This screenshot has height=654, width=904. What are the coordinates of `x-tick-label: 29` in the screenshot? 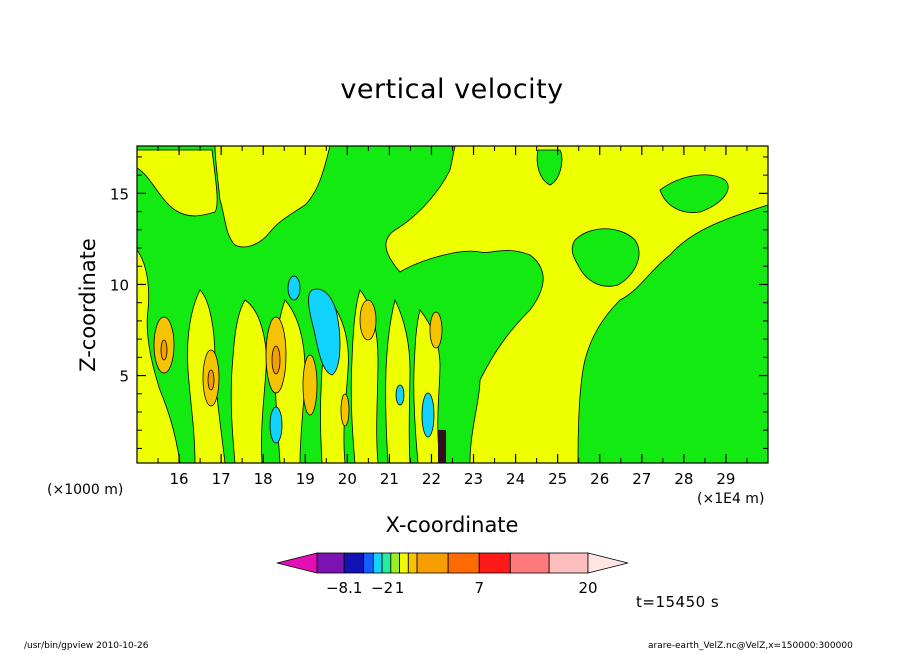 It's located at (725, 479).